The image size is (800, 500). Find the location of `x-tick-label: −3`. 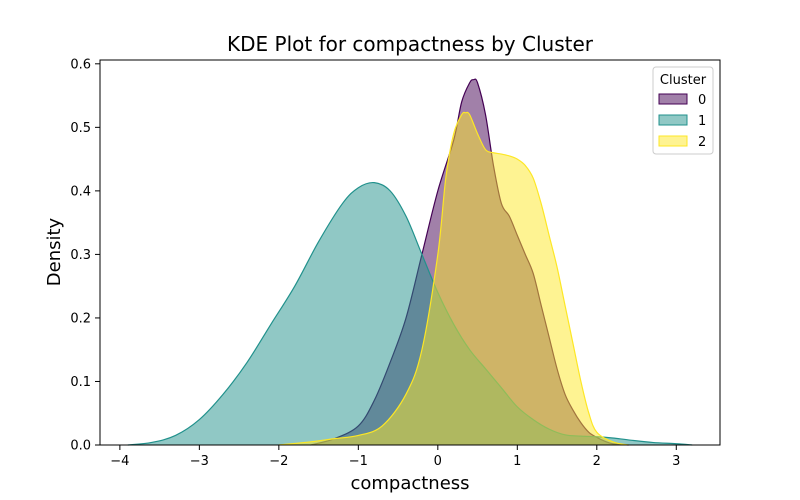

x-tick-label: −3 is located at coordinates (199, 461).